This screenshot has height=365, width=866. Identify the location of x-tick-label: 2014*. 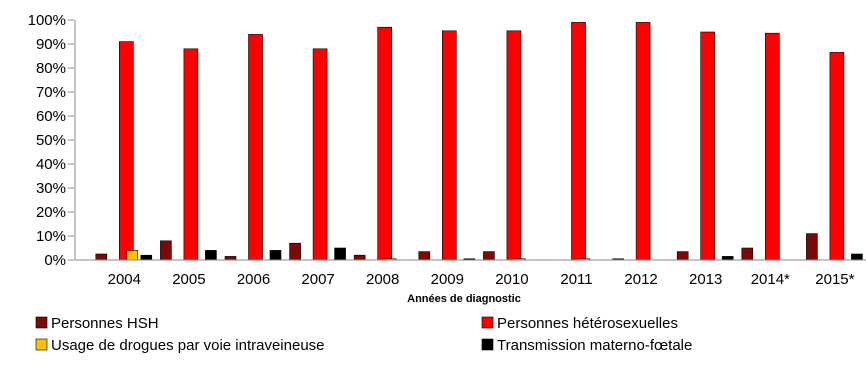
(770, 279).